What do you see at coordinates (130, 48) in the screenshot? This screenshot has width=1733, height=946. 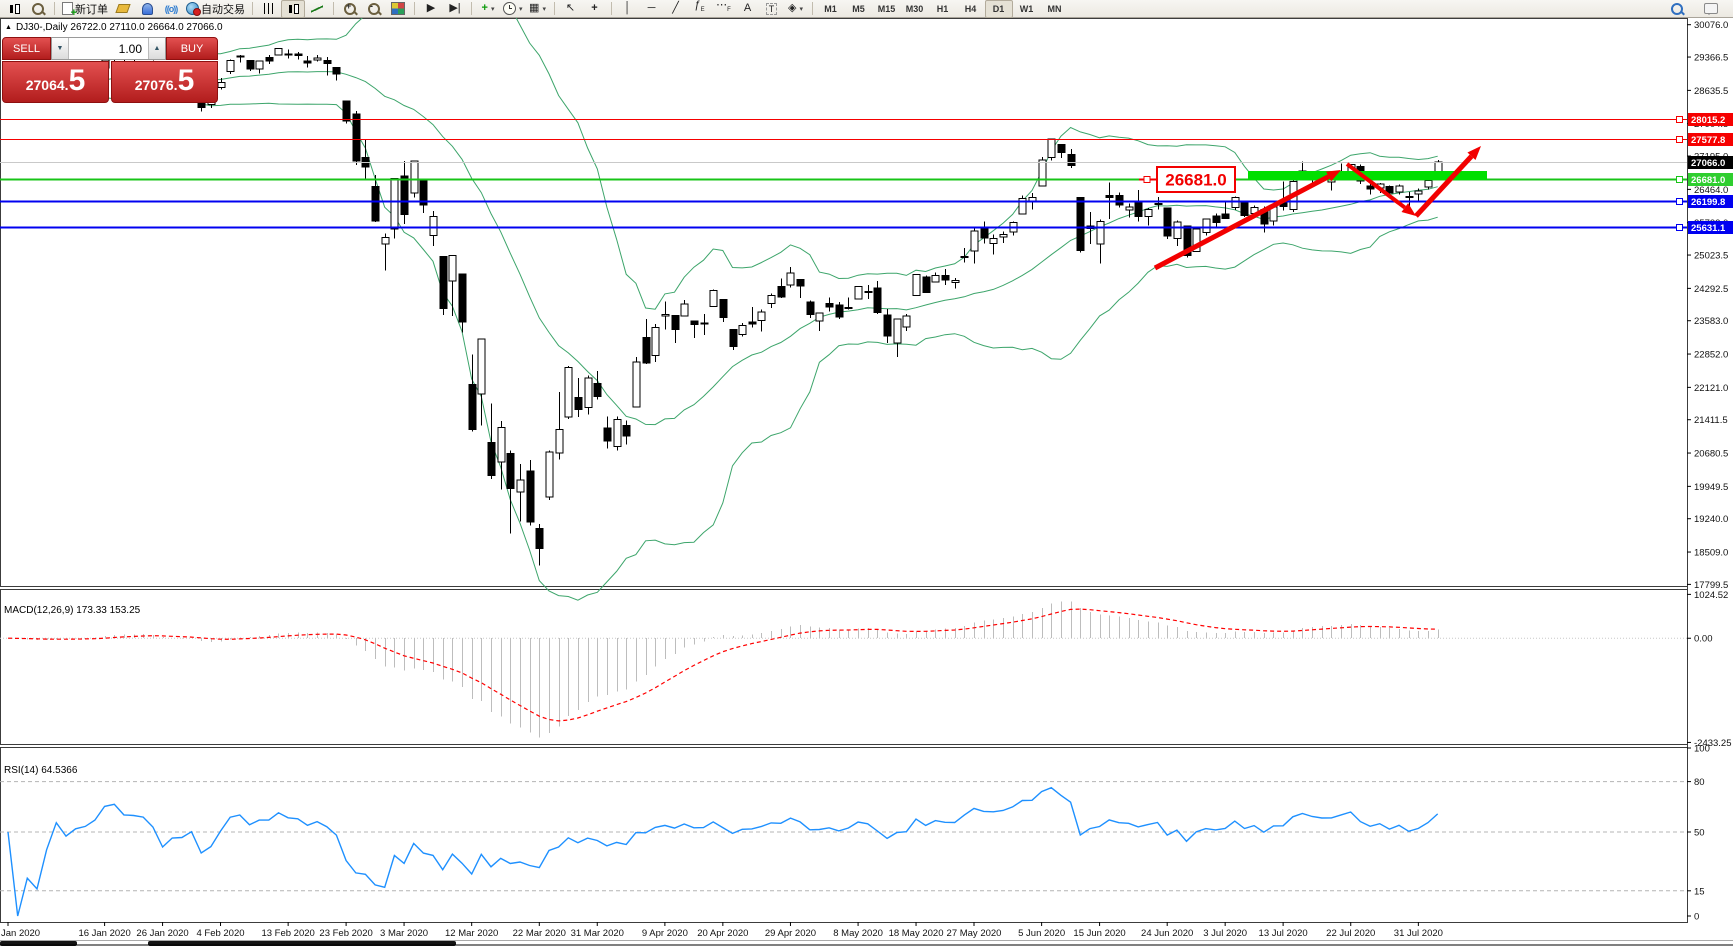 I see `volume-input: 1.00` at bounding box center [130, 48].